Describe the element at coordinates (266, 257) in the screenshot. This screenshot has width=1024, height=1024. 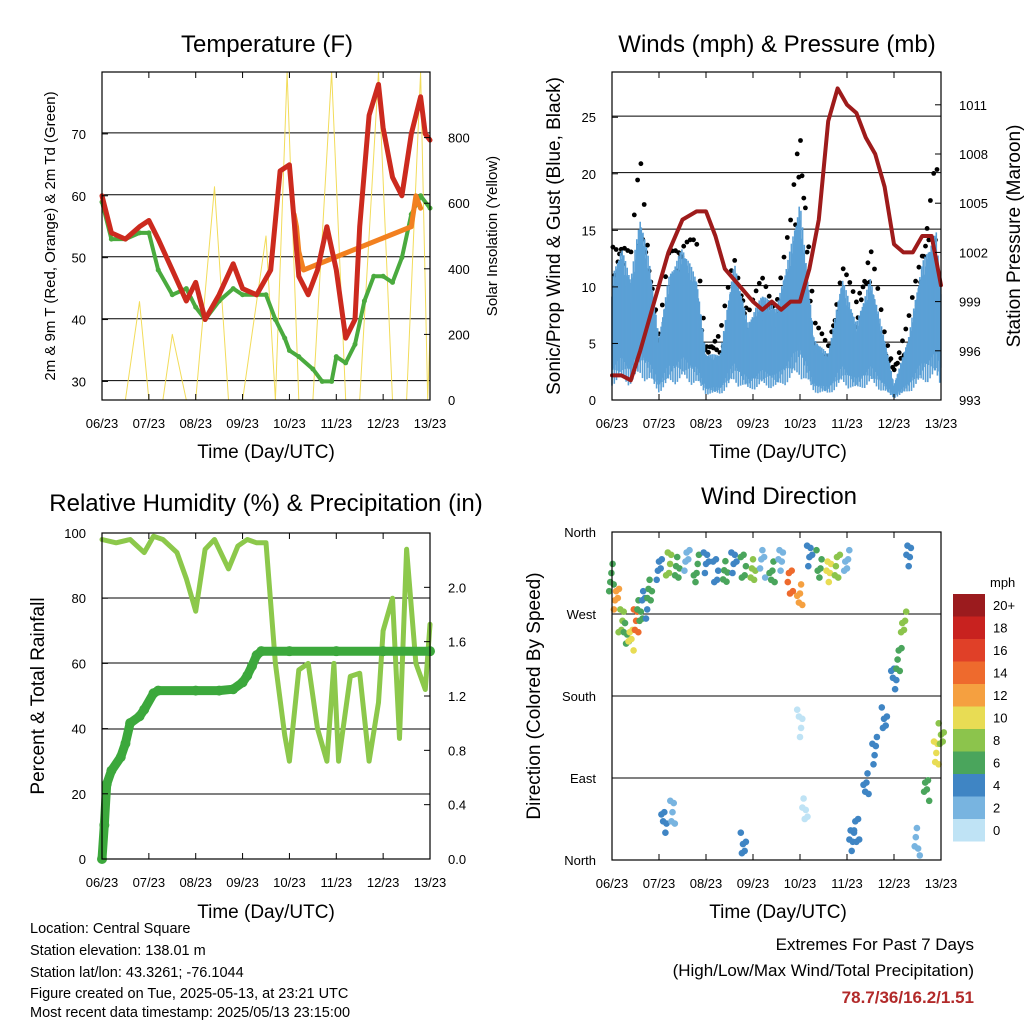
I see `temperature-grid` at that location.